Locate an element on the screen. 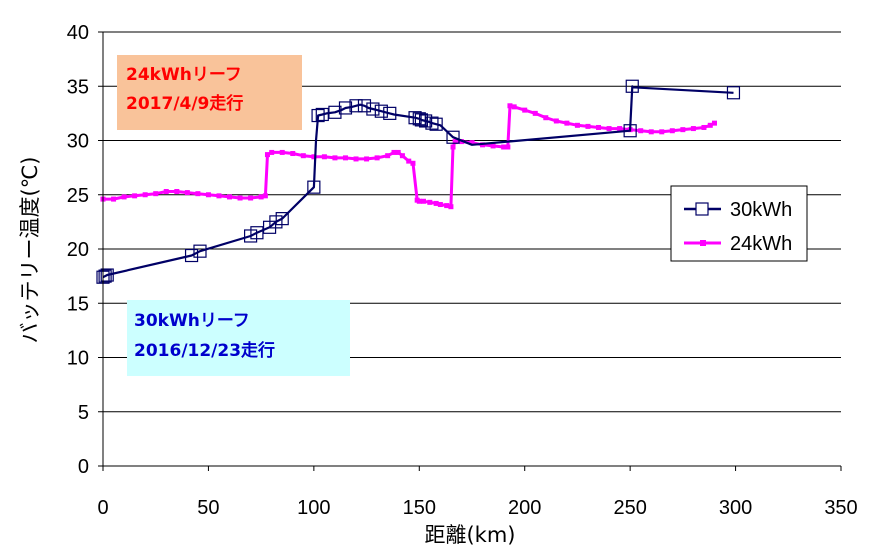 The height and width of the screenshot is (552, 877). y-tick-label: 40 is located at coordinates (78, 33).